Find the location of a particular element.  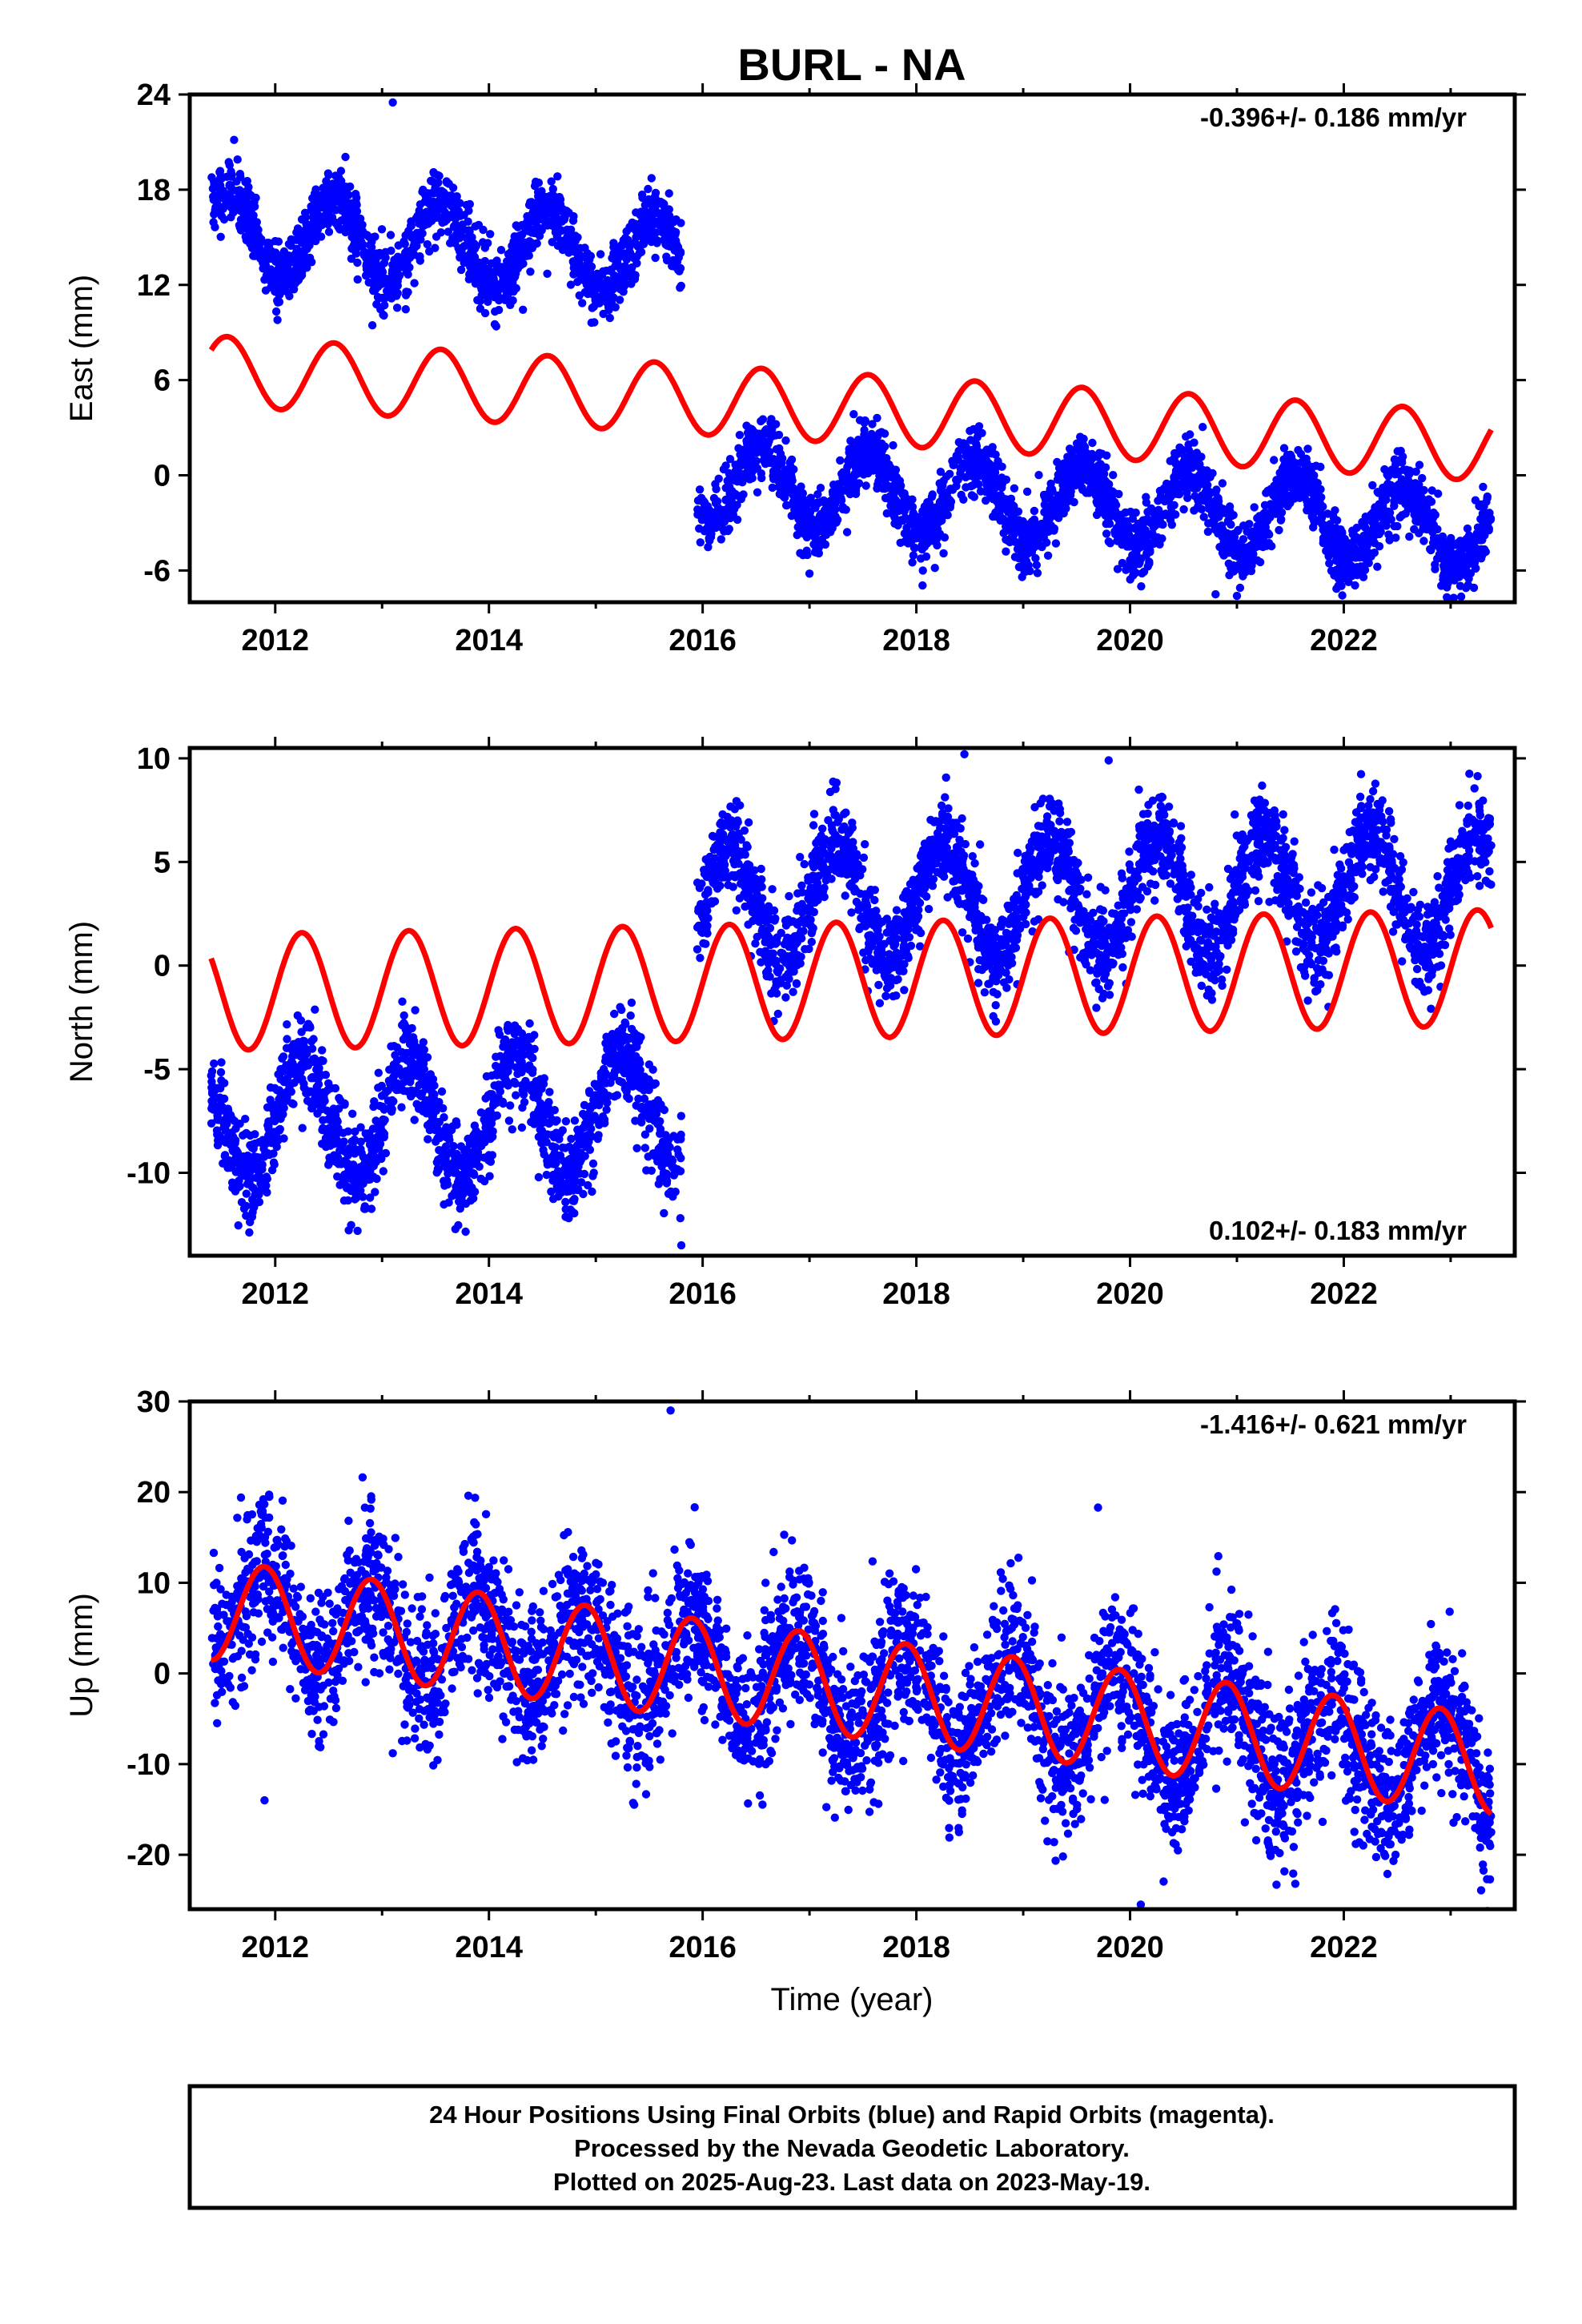

x-tick-label: 2014 is located at coordinates (489, 640).